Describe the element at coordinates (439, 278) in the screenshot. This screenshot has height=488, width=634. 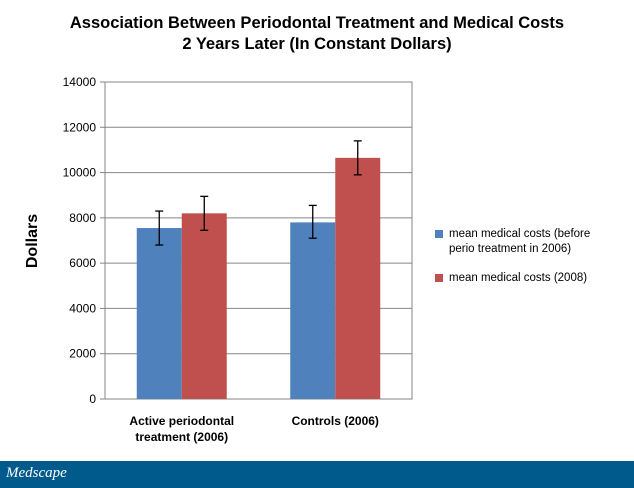
I see `legend-swatch-2008` at that location.